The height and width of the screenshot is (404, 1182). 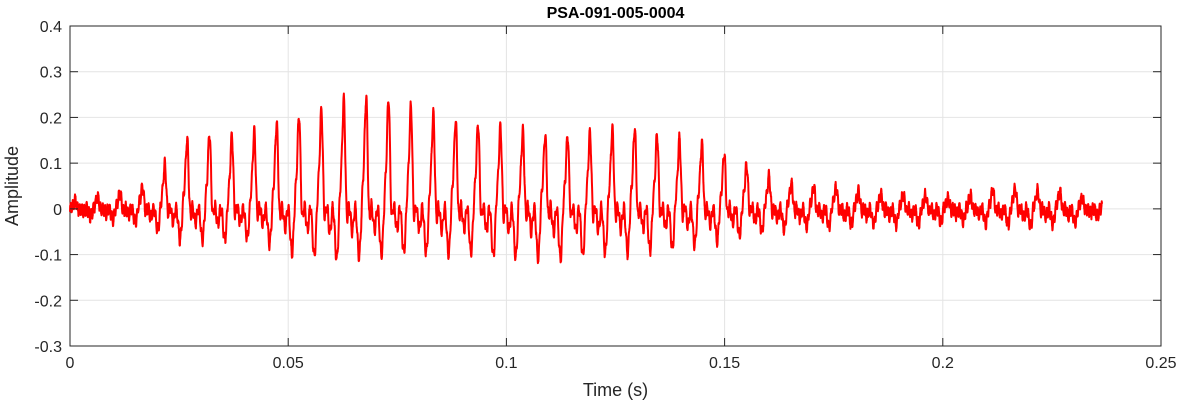 What do you see at coordinates (51, 27) in the screenshot?
I see `y-tick-label: 0.4` at bounding box center [51, 27].